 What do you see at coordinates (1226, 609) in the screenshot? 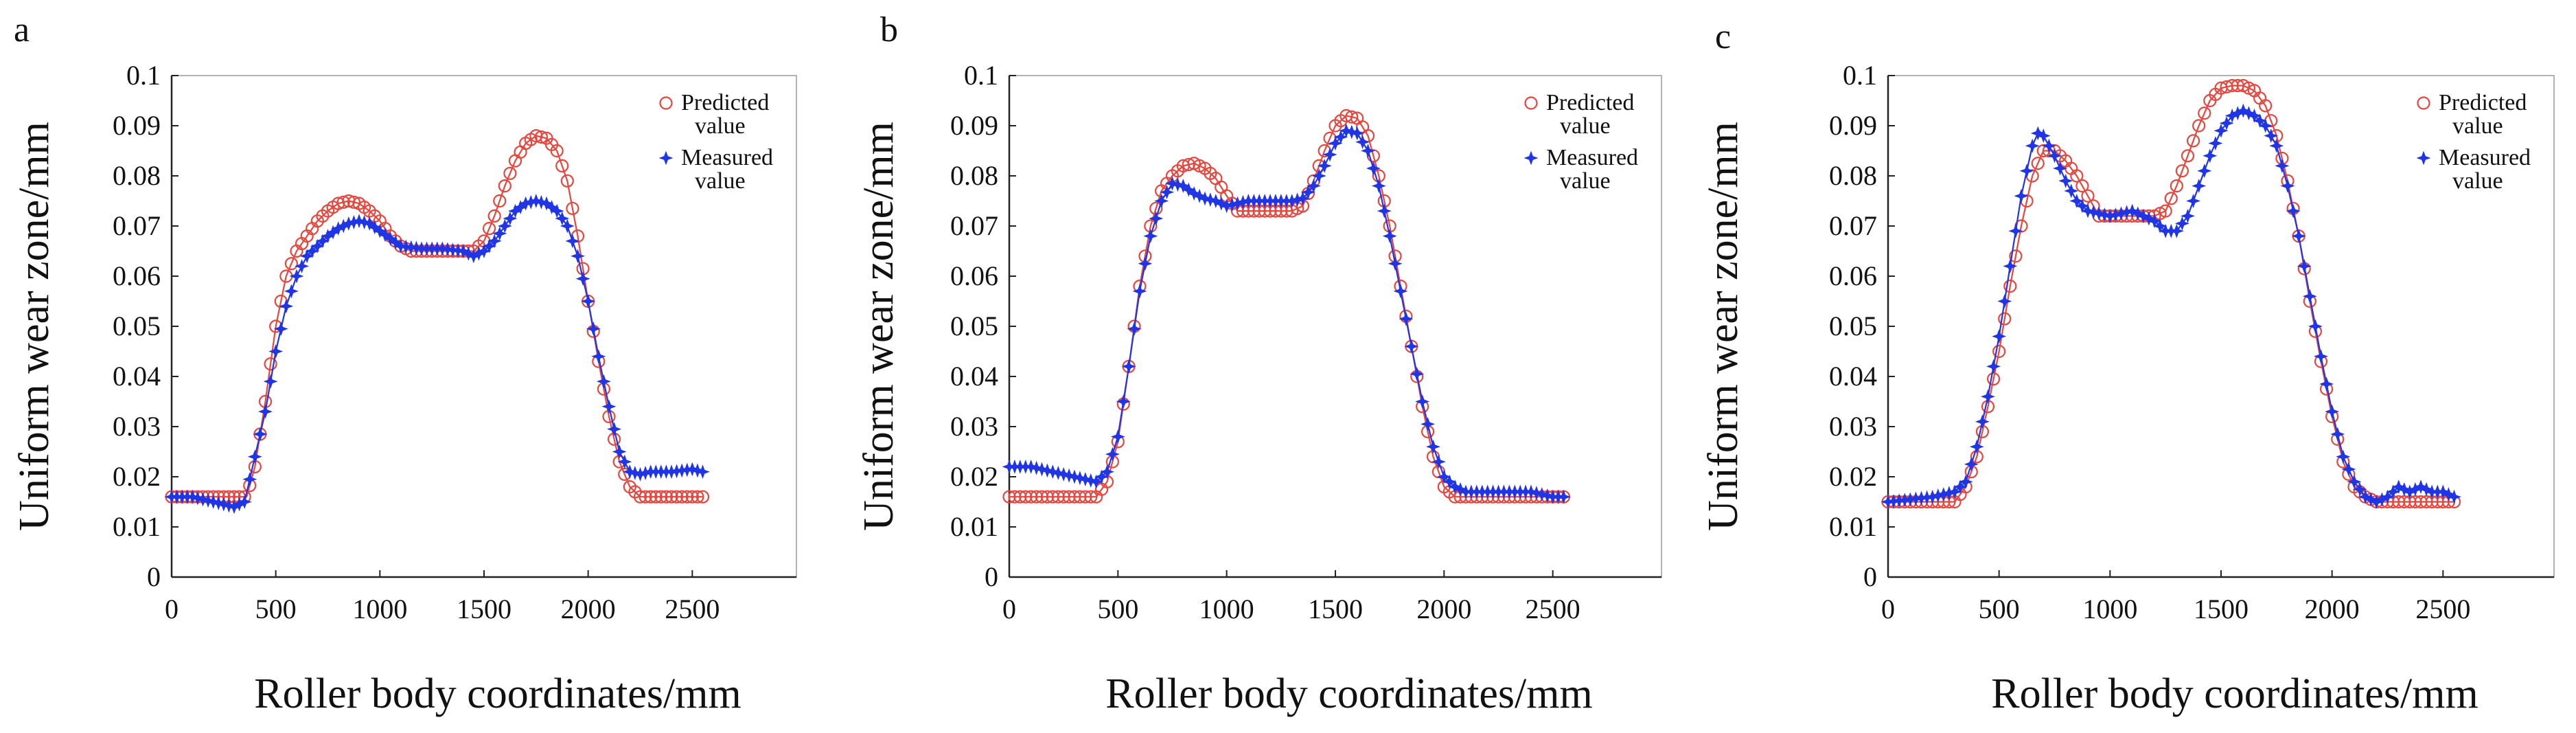
I see `x-tick-label: 1000` at bounding box center [1226, 609].